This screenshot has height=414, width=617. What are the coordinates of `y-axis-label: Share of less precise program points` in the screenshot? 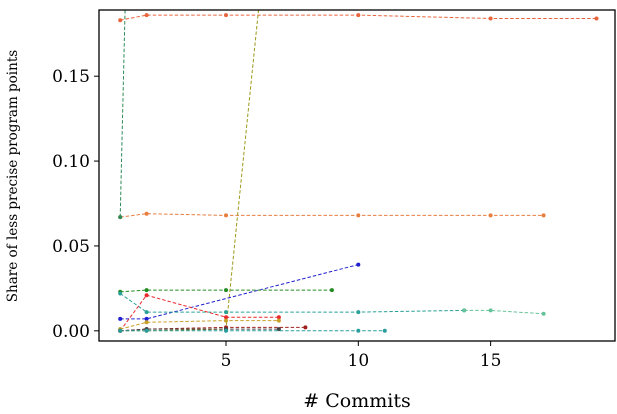 It's located at (13, 176).